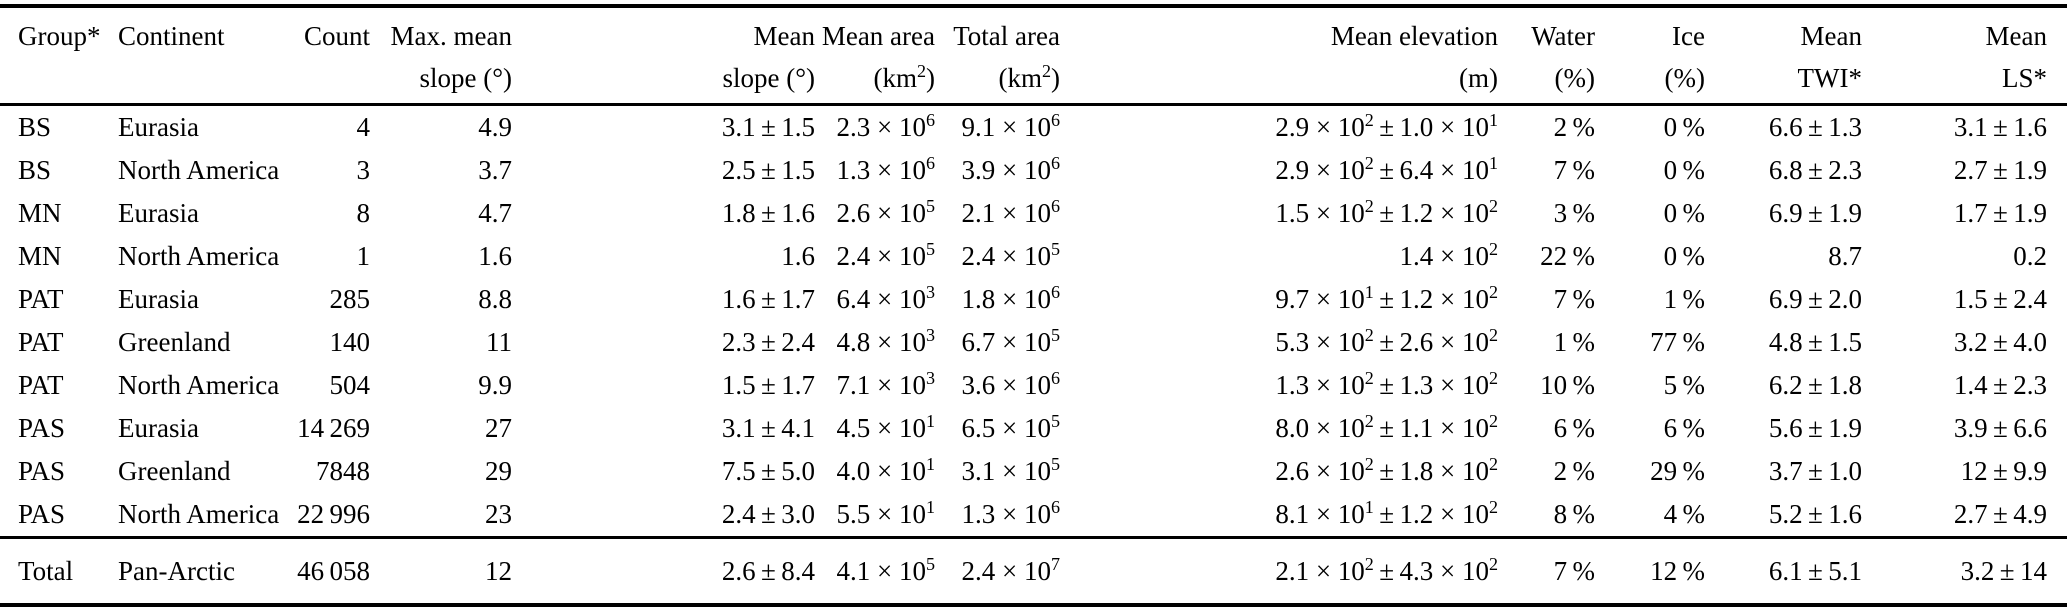  I want to click on cell-max_mean_slope: 3.7, so click(495, 169).